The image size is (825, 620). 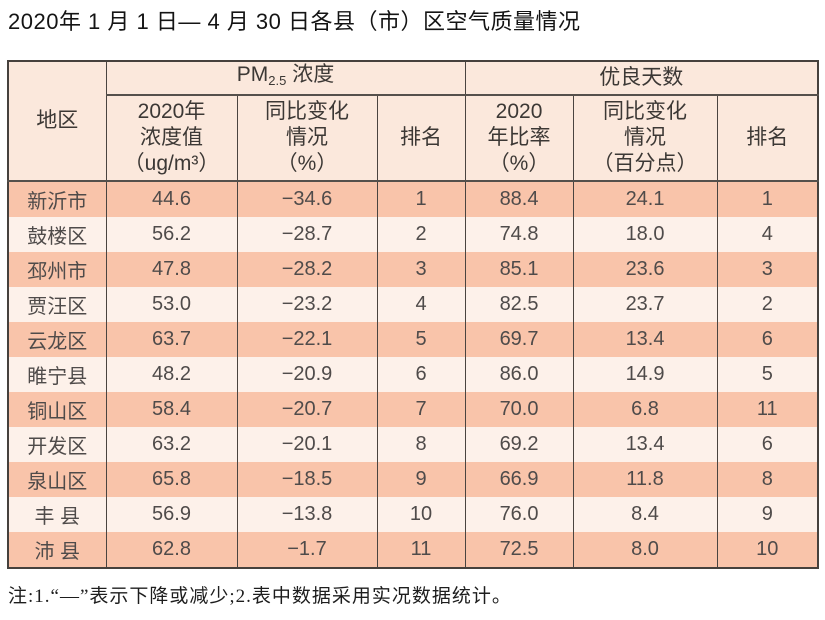 I want to click on cell-pm-rank: 6, so click(x=421, y=374).